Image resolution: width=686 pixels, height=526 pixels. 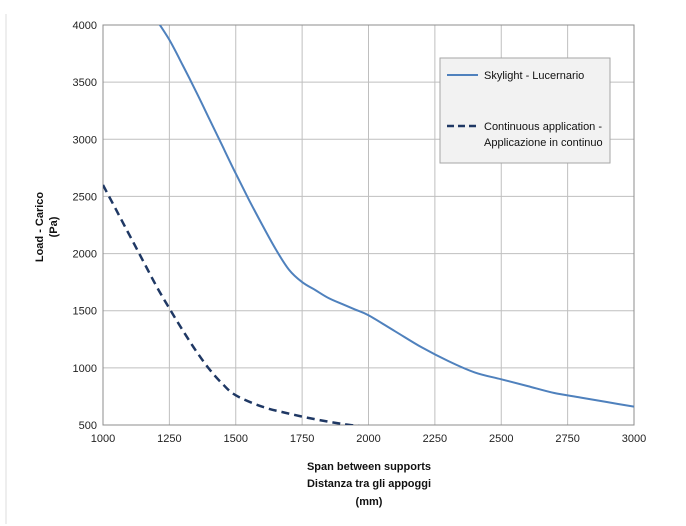 What do you see at coordinates (40, 227) in the screenshot?
I see `y-axis-label-line-1: Load - Carico` at bounding box center [40, 227].